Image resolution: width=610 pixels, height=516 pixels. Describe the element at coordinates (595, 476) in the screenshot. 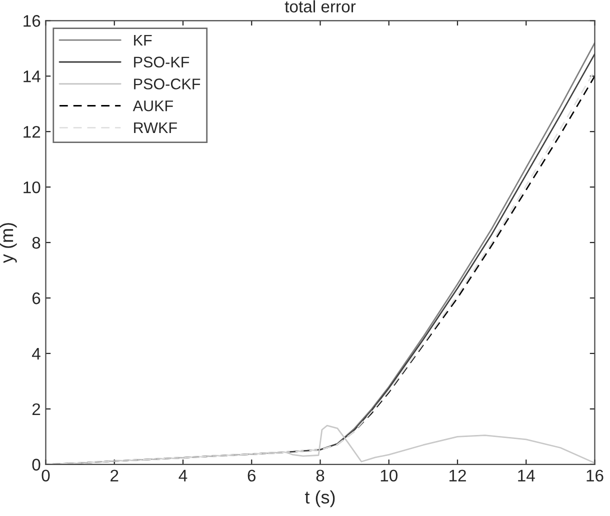

I see `x-tick-label: 16` at that location.